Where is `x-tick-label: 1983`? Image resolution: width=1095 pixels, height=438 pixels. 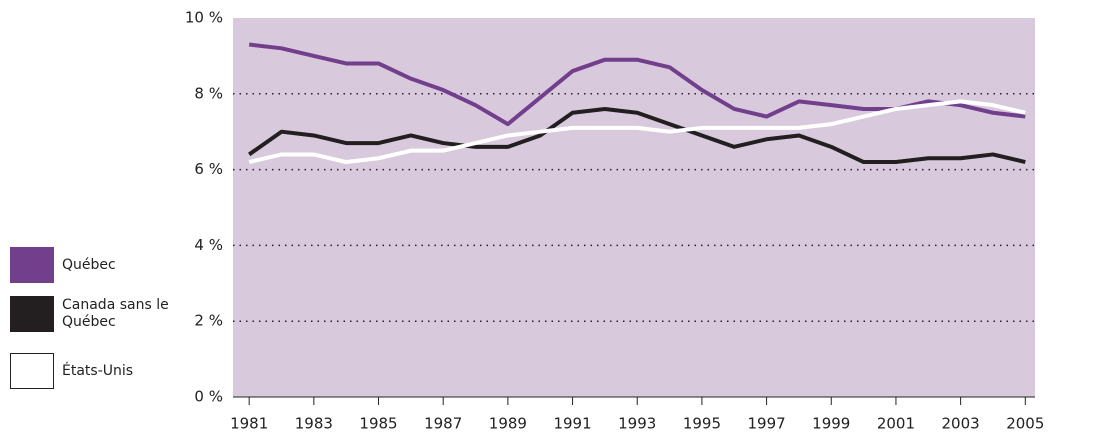 x-tick-label: 1983 is located at coordinates (314, 424).